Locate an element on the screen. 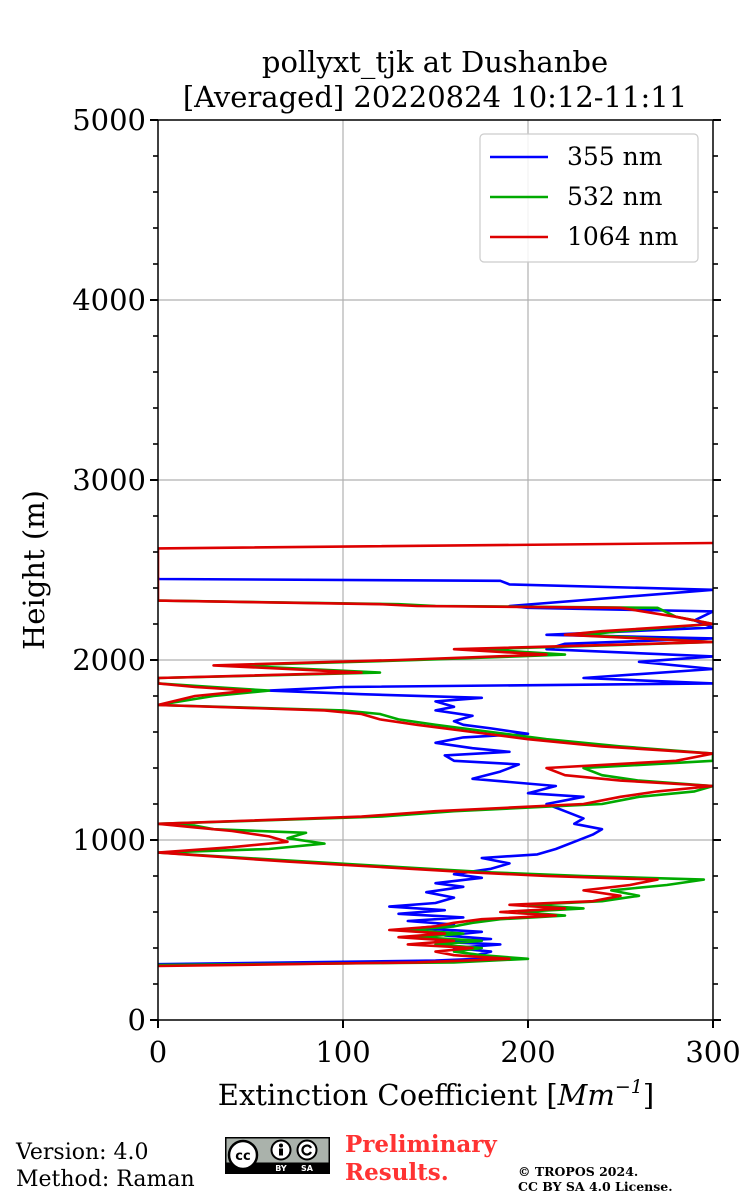 This screenshot has width=750, height=1200. share-alike-icon is located at coordinates (307, 1150).